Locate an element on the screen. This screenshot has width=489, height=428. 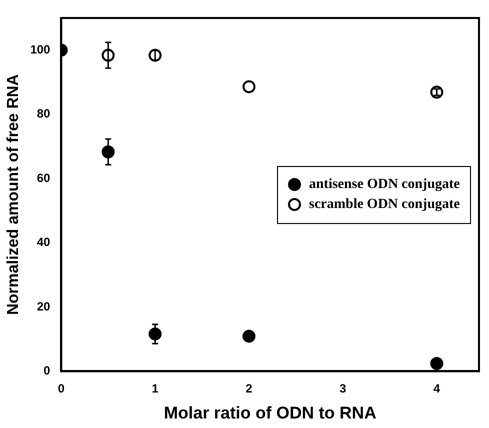
x-axis-title: Molar ratio of ODN to RNA is located at coordinates (270, 412).